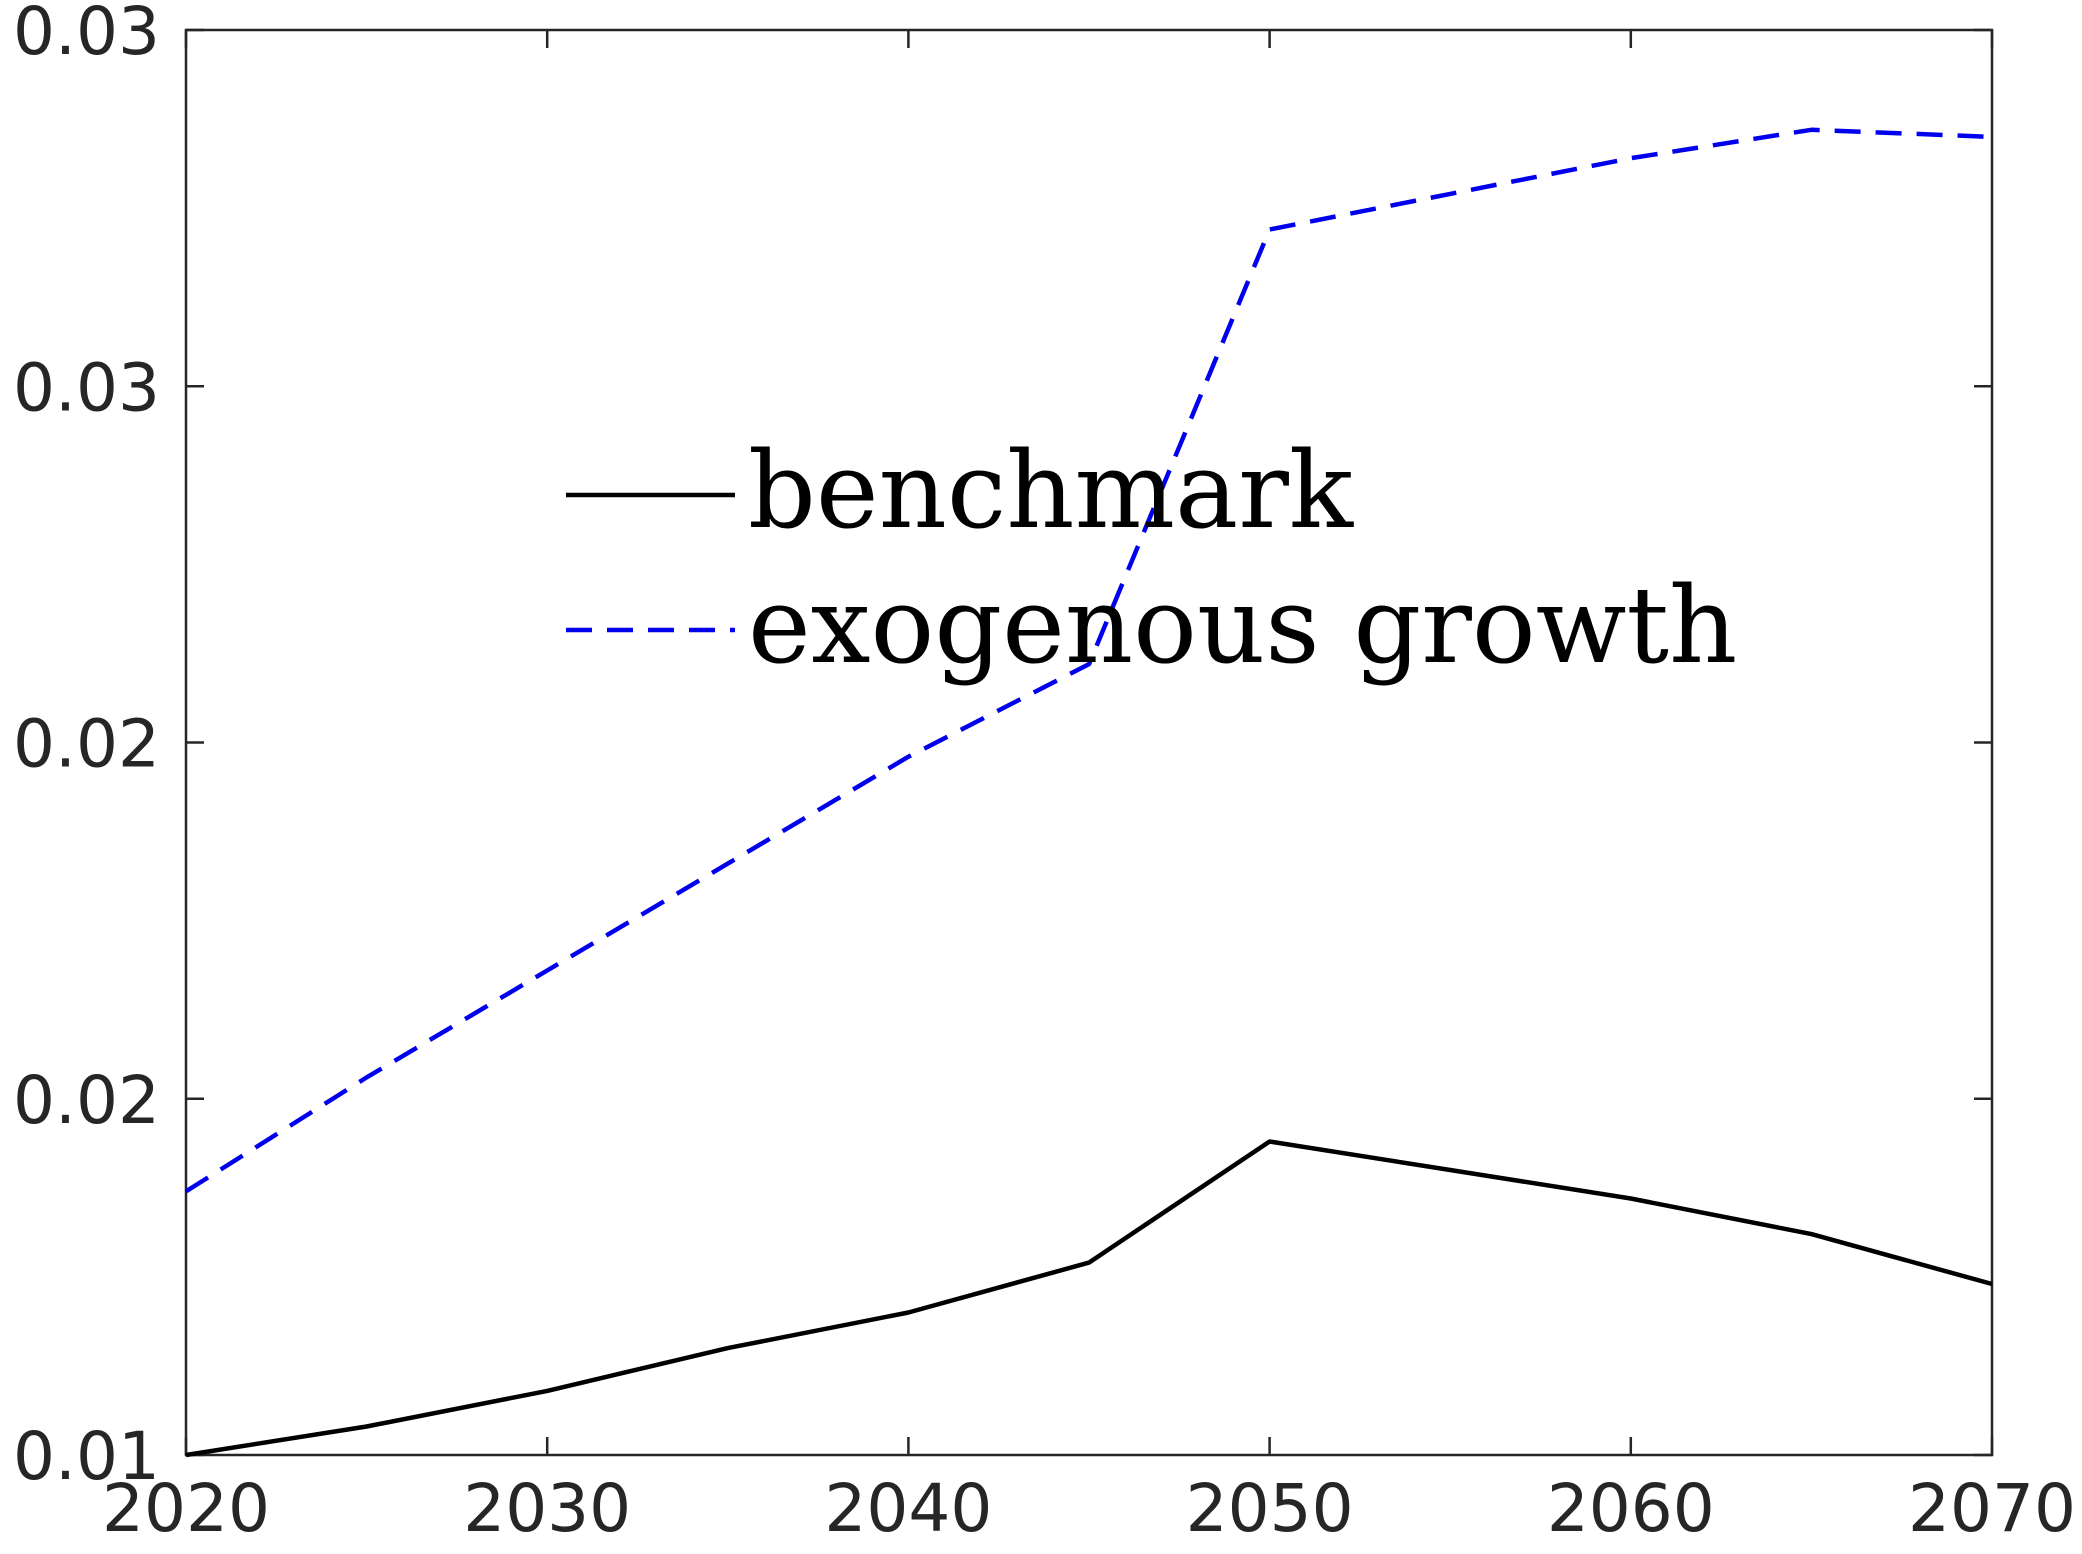  I want to click on legend-label-benchmark: benchmark, so click(1051, 490).